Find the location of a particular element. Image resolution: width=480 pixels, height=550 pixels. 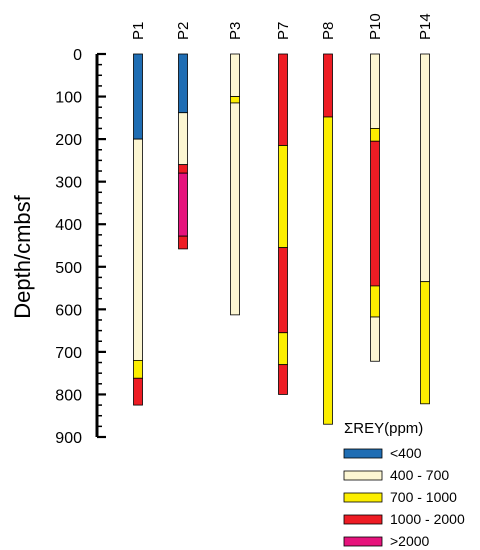

y-tick-label: 700 is located at coordinates (68, 353).